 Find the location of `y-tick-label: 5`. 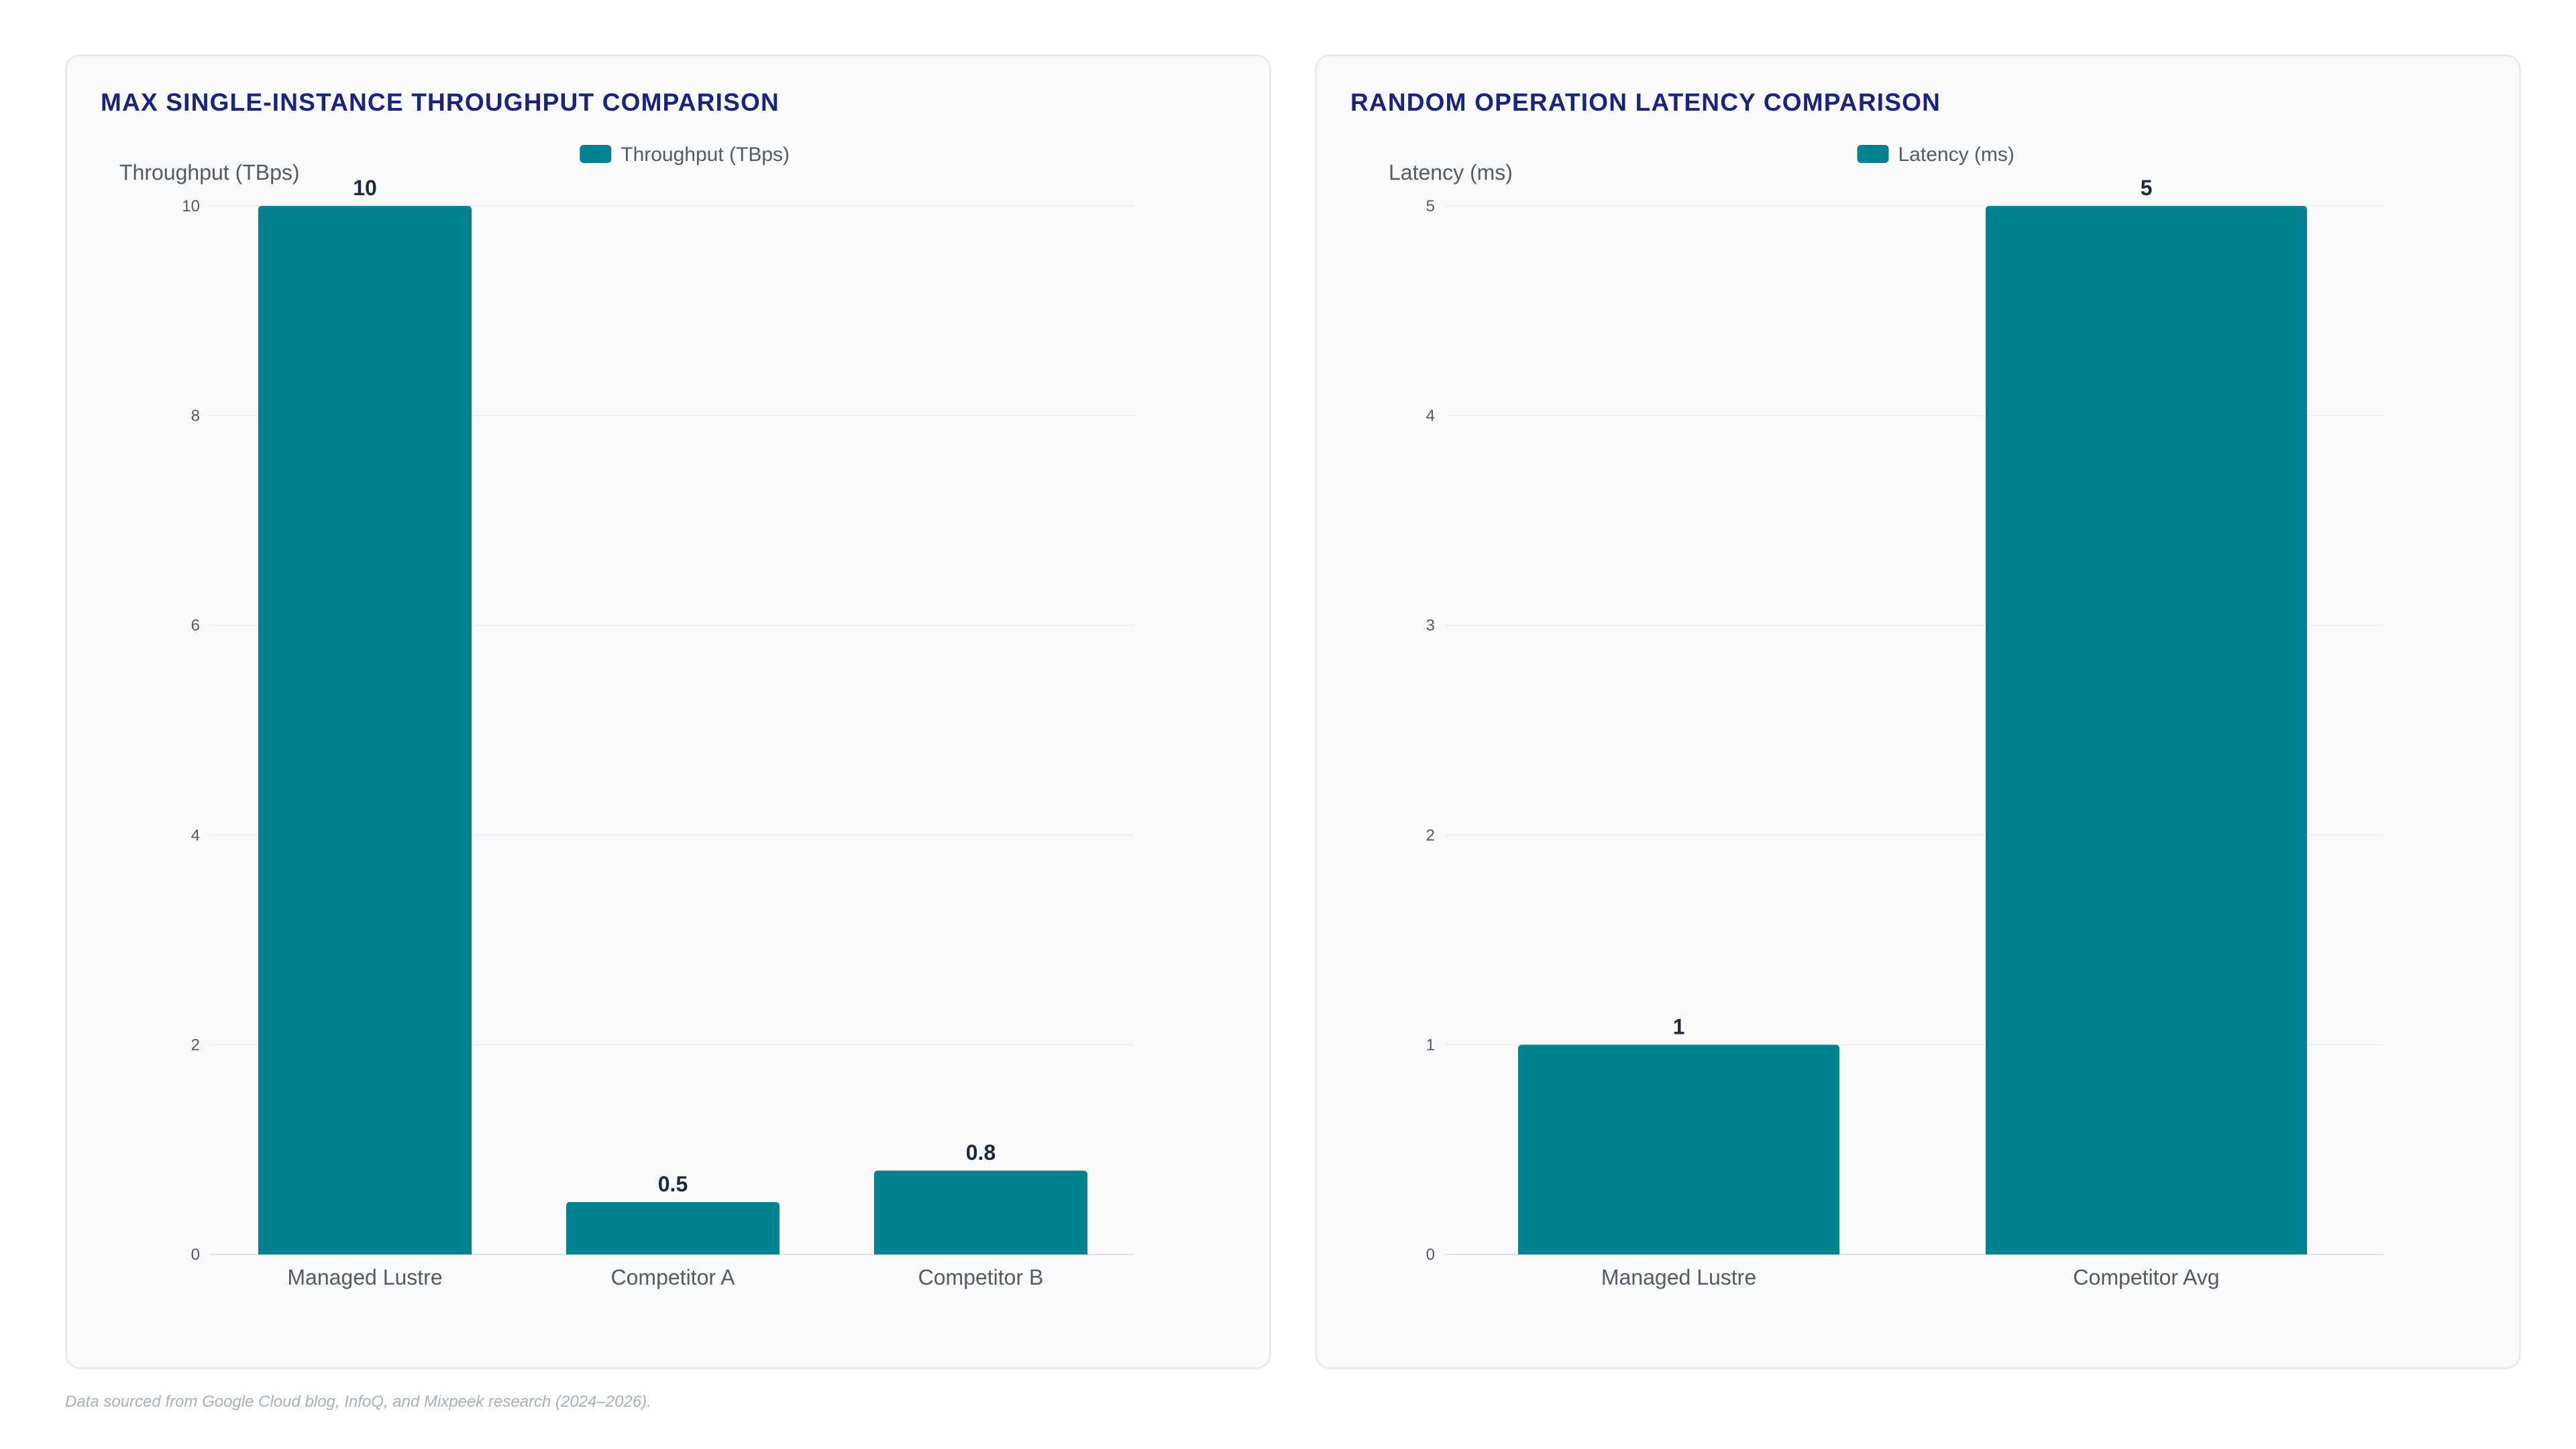

y-tick-label: 5 is located at coordinates (1430, 206).